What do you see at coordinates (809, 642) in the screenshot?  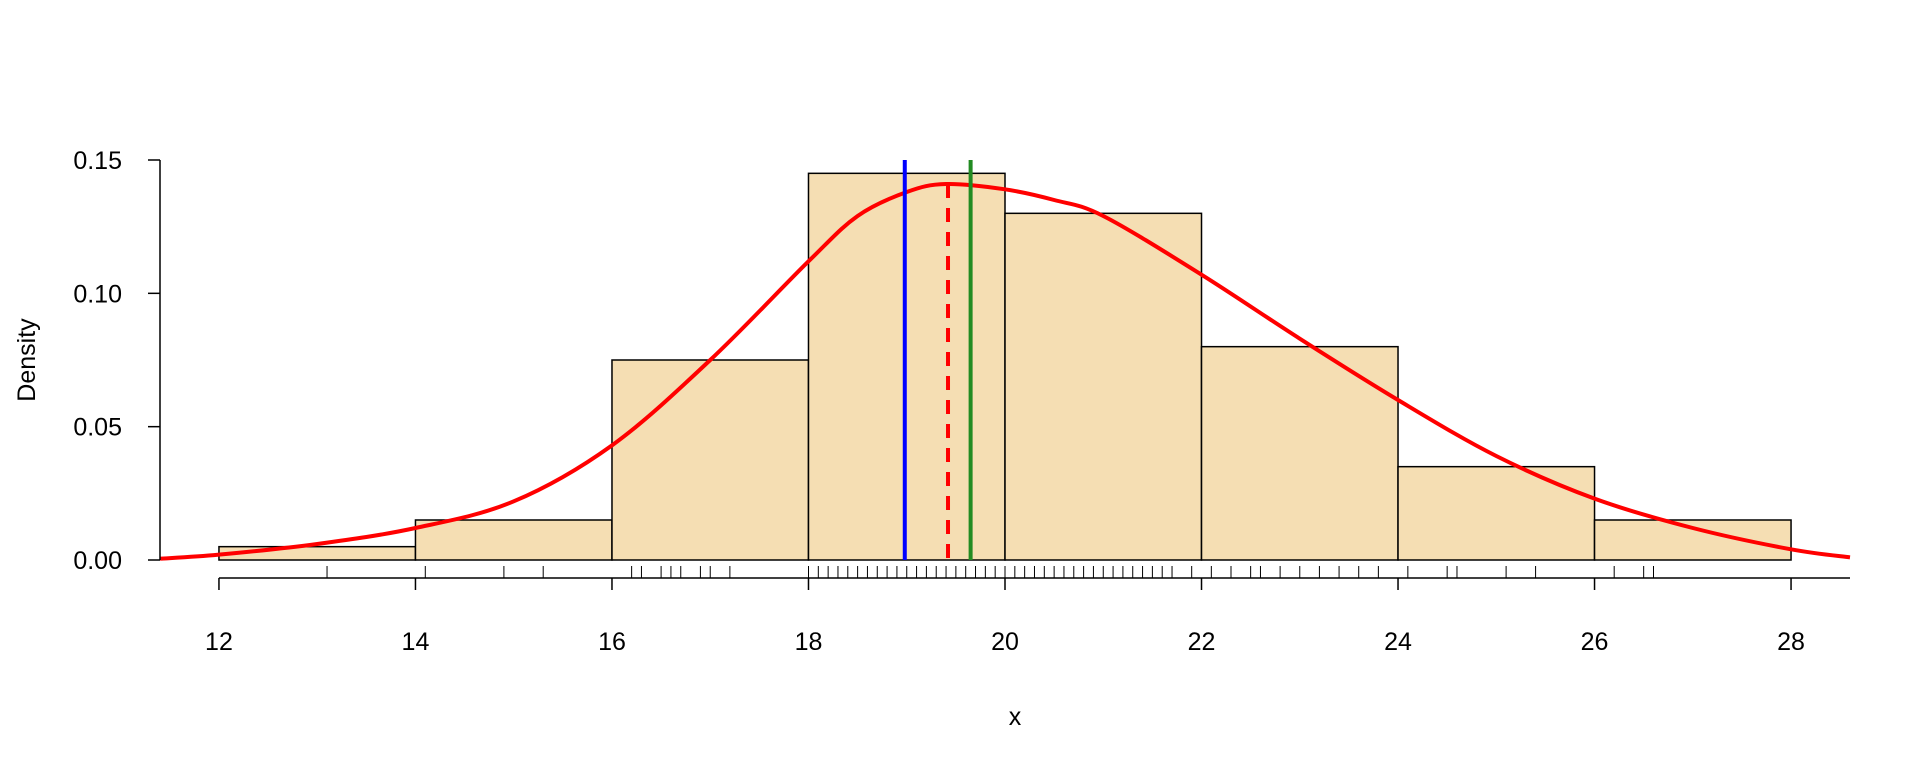 I see `x-tick-label: 18` at bounding box center [809, 642].